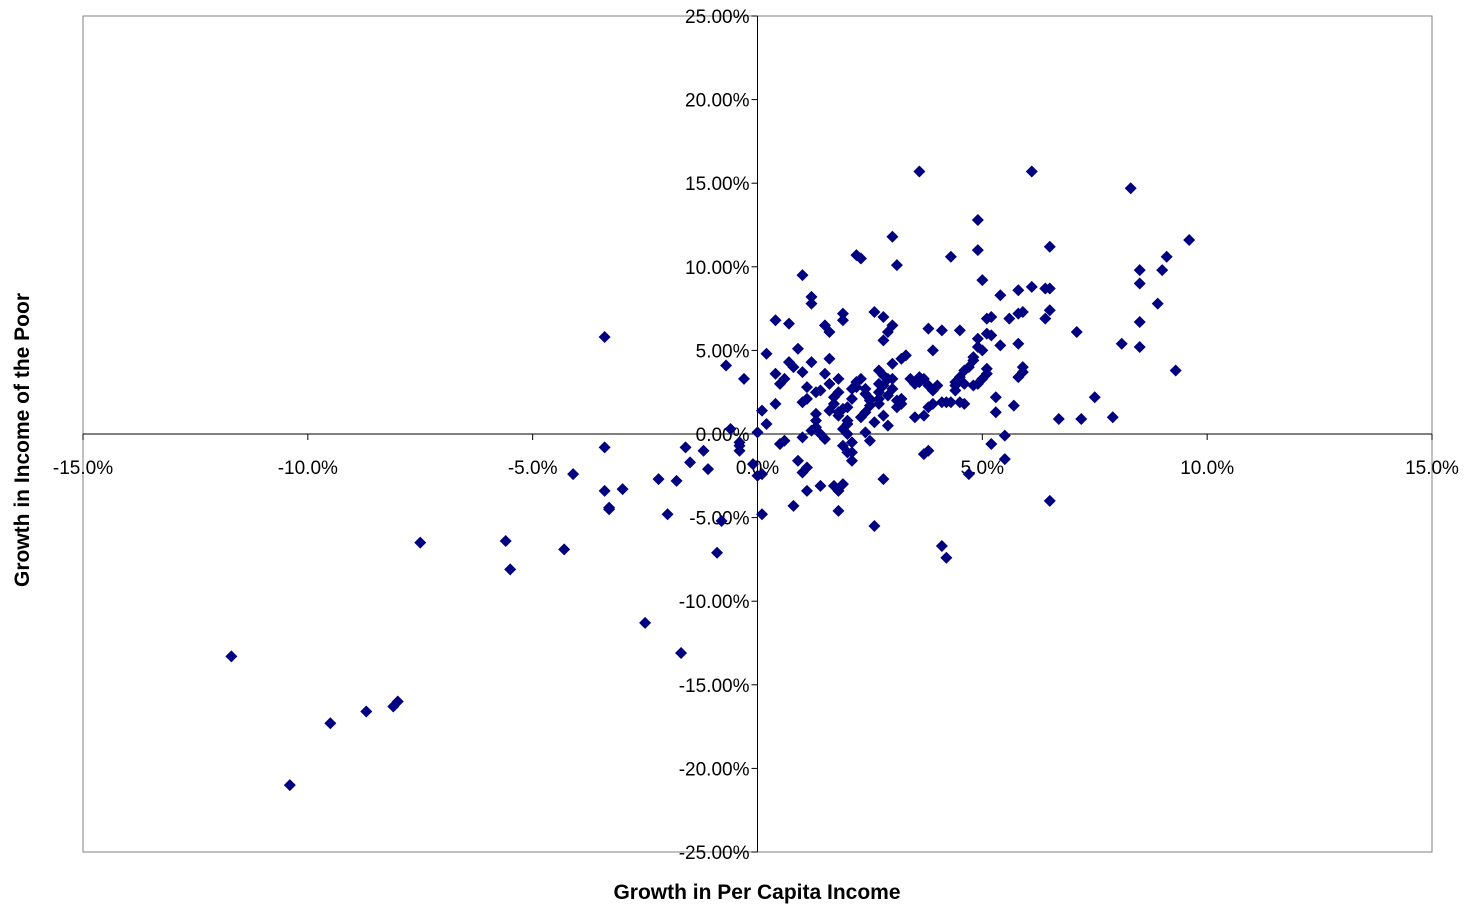  What do you see at coordinates (723, 351) in the screenshot?
I see `y-tick-label: 5.00%` at bounding box center [723, 351].